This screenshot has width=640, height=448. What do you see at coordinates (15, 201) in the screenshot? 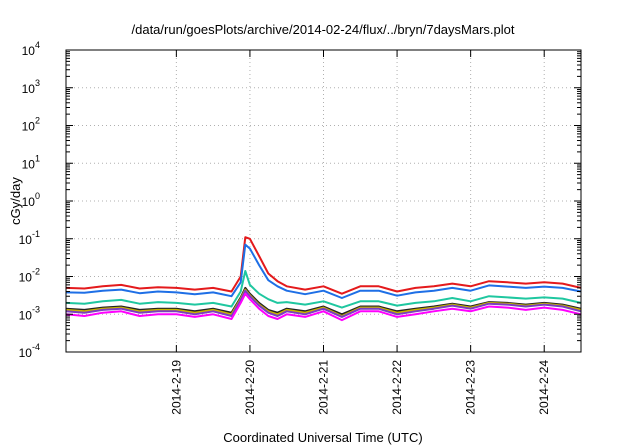
I see `y-axis-label: cGy/day` at bounding box center [15, 201].